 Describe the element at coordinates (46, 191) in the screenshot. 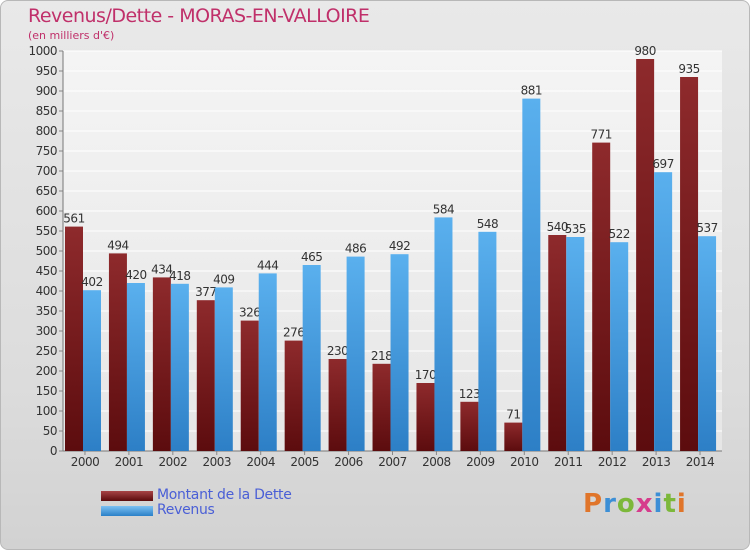

I see `y-tick-label: 650` at that location.